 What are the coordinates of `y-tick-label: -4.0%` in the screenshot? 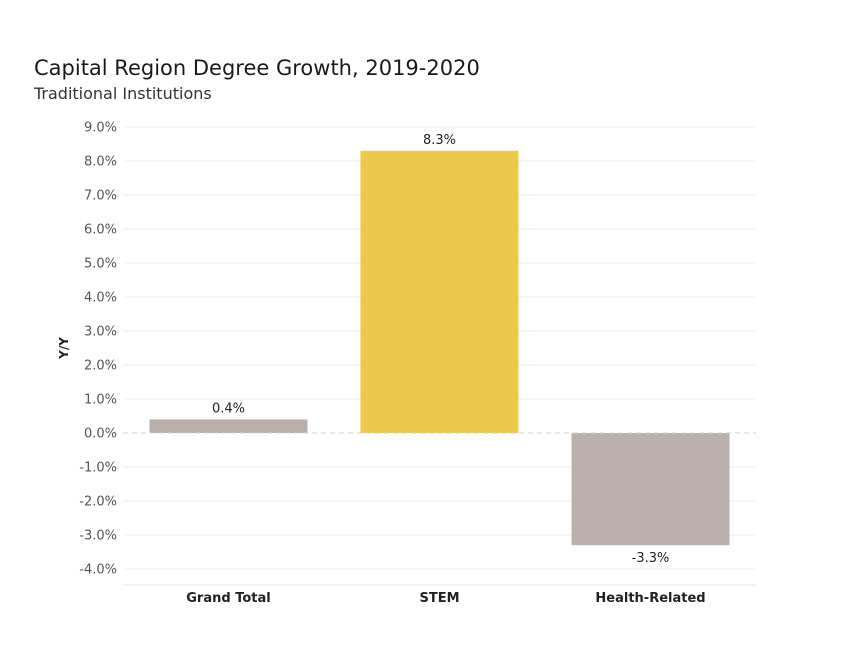 It's located at (98, 570).